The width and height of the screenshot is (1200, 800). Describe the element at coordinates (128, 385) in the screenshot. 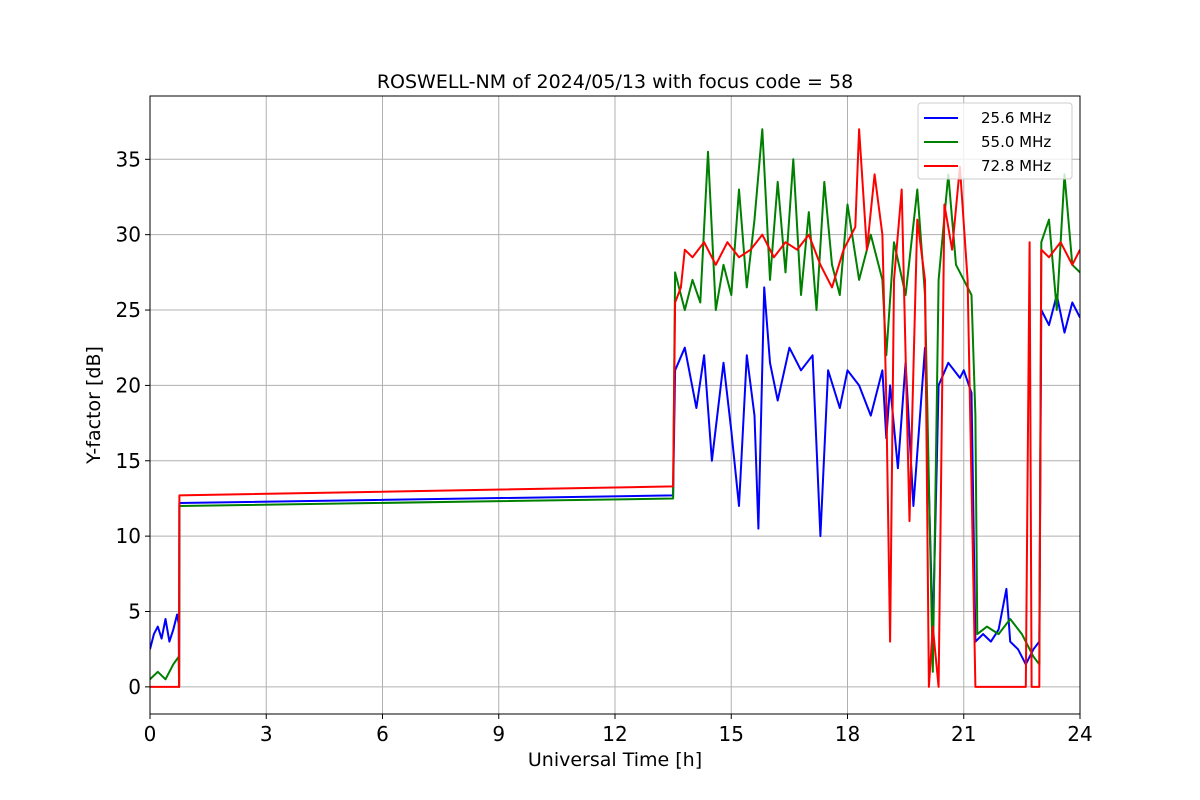

I see `y-tick-label: 20` at that location.